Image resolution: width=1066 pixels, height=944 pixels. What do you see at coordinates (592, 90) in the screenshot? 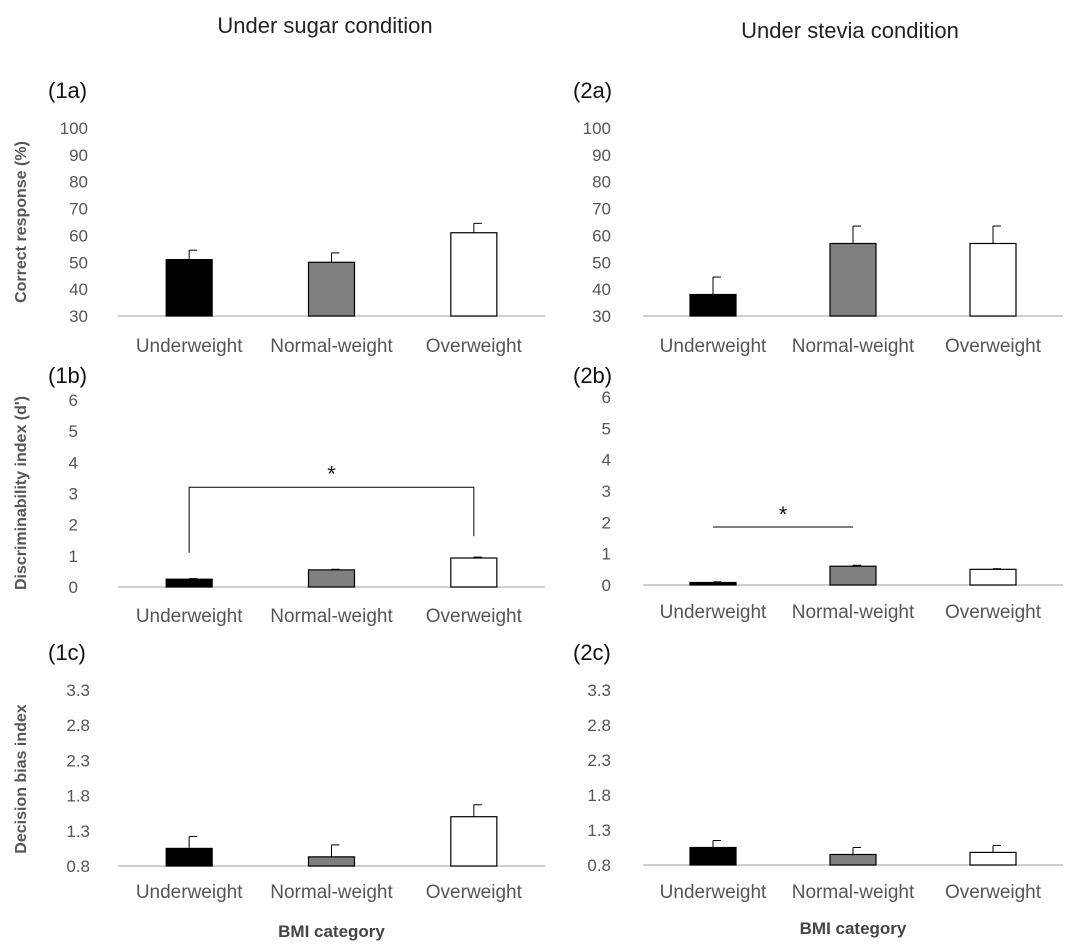
I see `panel-label: (2a)` at bounding box center [592, 90].